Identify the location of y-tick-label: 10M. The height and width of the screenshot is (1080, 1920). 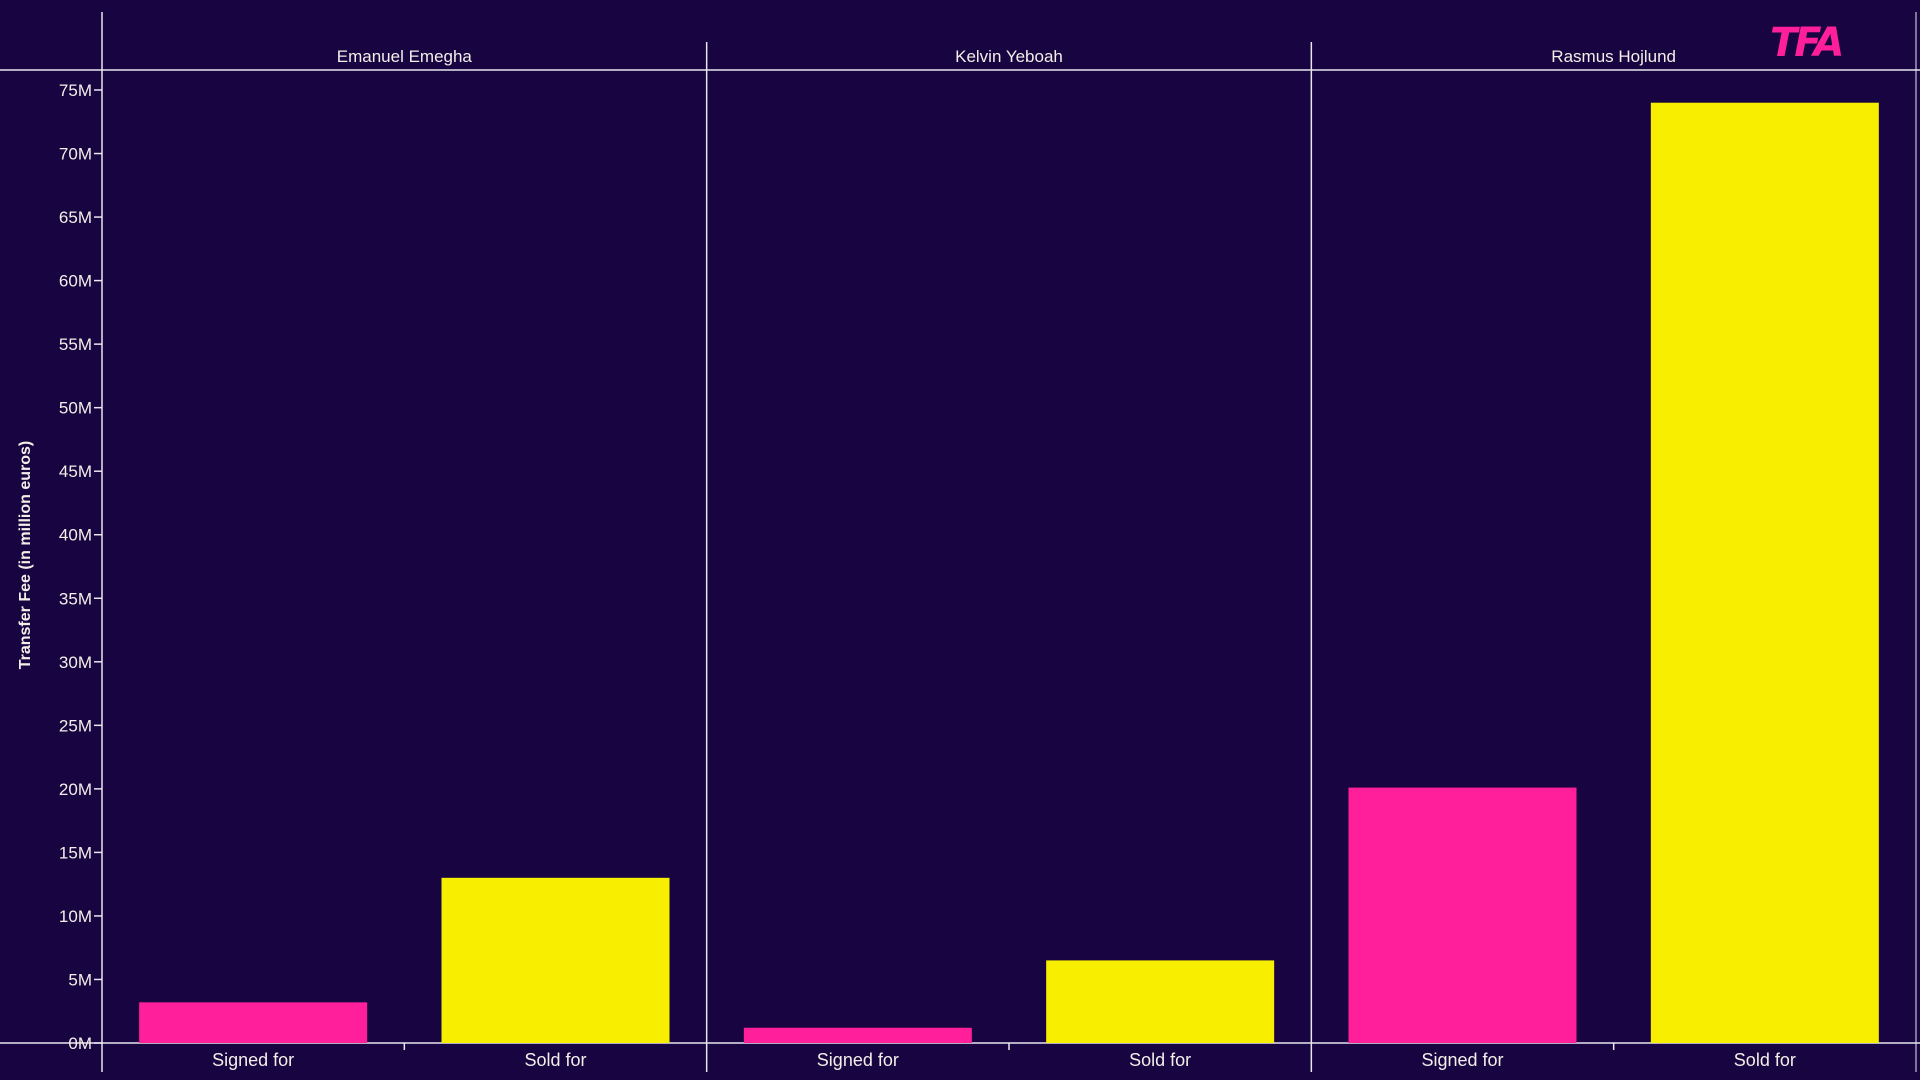
(75, 916).